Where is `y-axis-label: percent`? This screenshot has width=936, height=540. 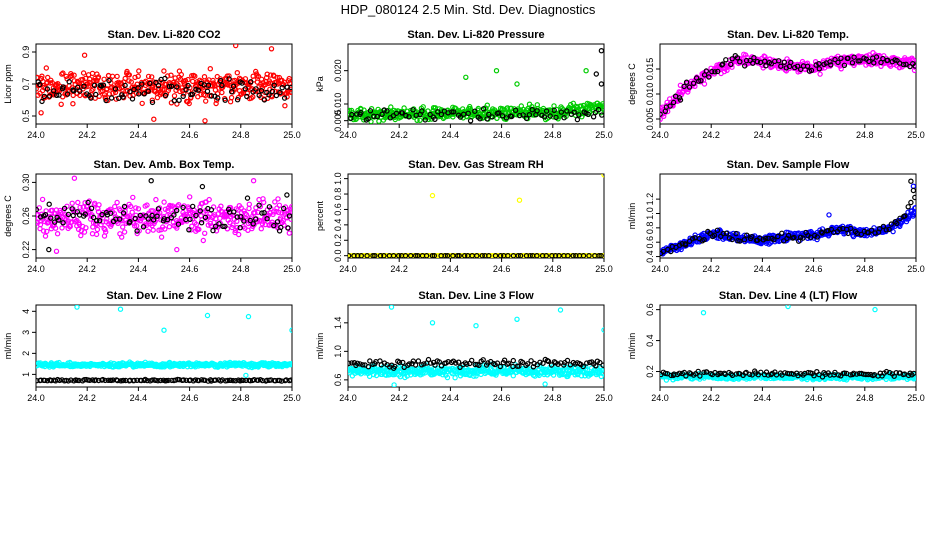
y-axis-label: percent is located at coordinates (320, 215).